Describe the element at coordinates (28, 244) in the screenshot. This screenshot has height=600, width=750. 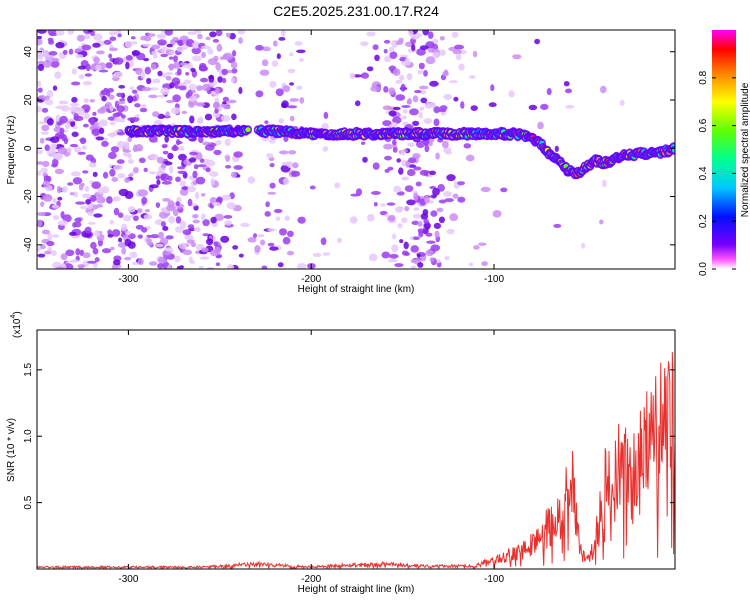
I see `y-tick-label: -40` at that location.